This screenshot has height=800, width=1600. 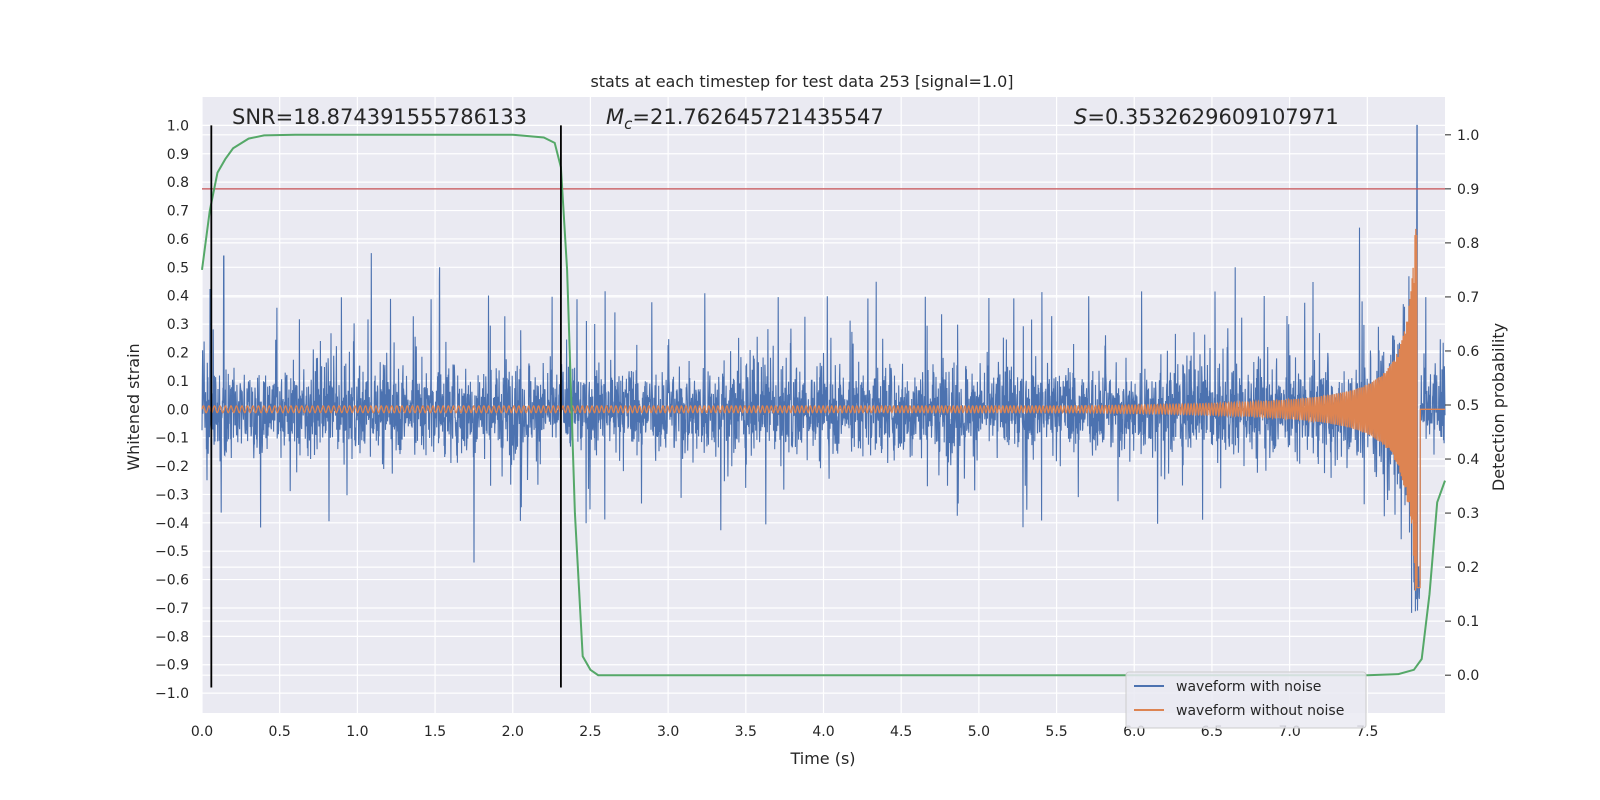 I want to click on y-tick-label: 0.8, so click(x=178, y=183).